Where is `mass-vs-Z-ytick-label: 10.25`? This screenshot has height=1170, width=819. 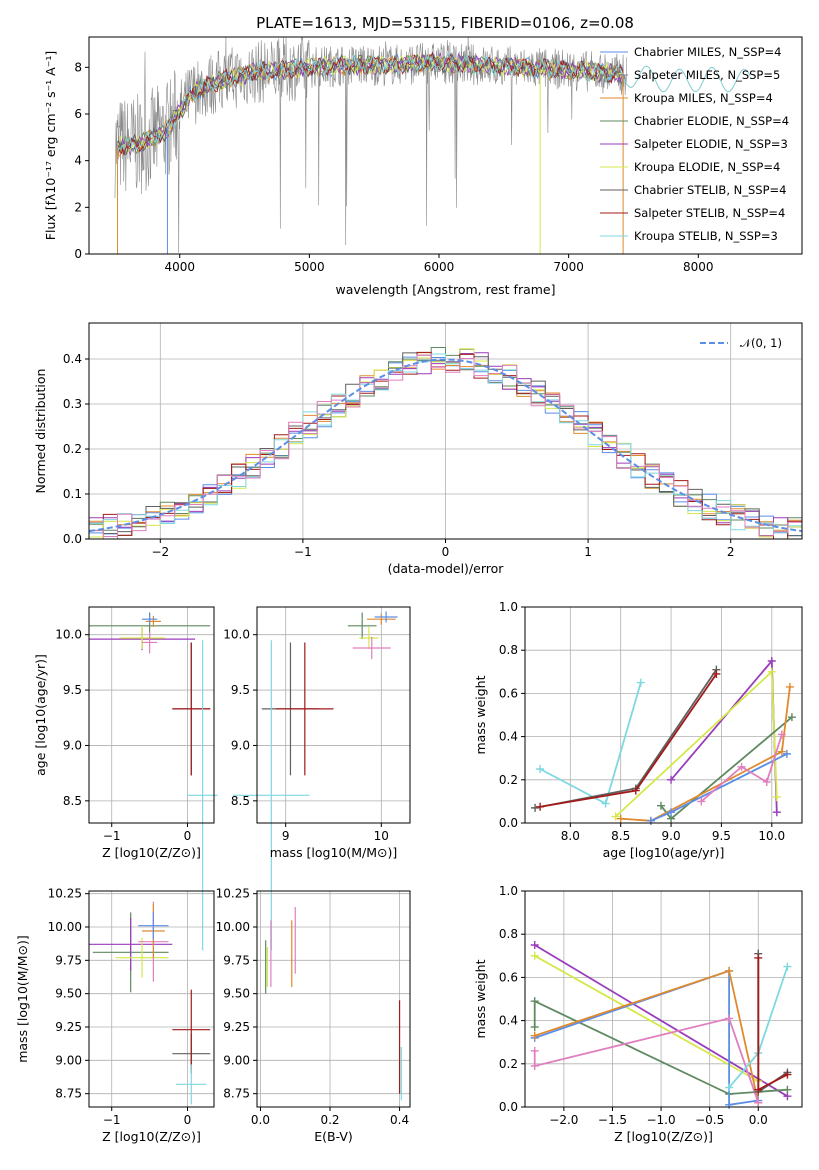 mass-vs-Z-ytick-label: 10.25 is located at coordinates (65, 894).